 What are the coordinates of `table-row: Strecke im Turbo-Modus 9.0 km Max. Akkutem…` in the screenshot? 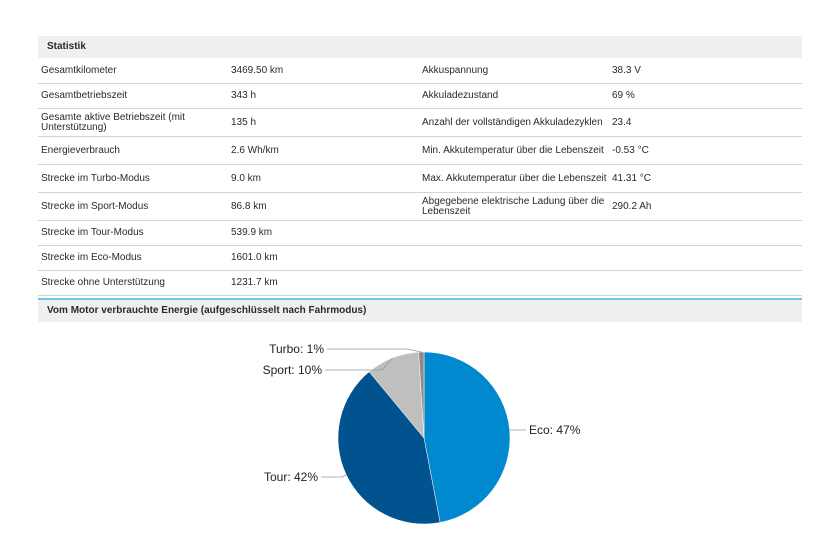 It's located at (420, 179).